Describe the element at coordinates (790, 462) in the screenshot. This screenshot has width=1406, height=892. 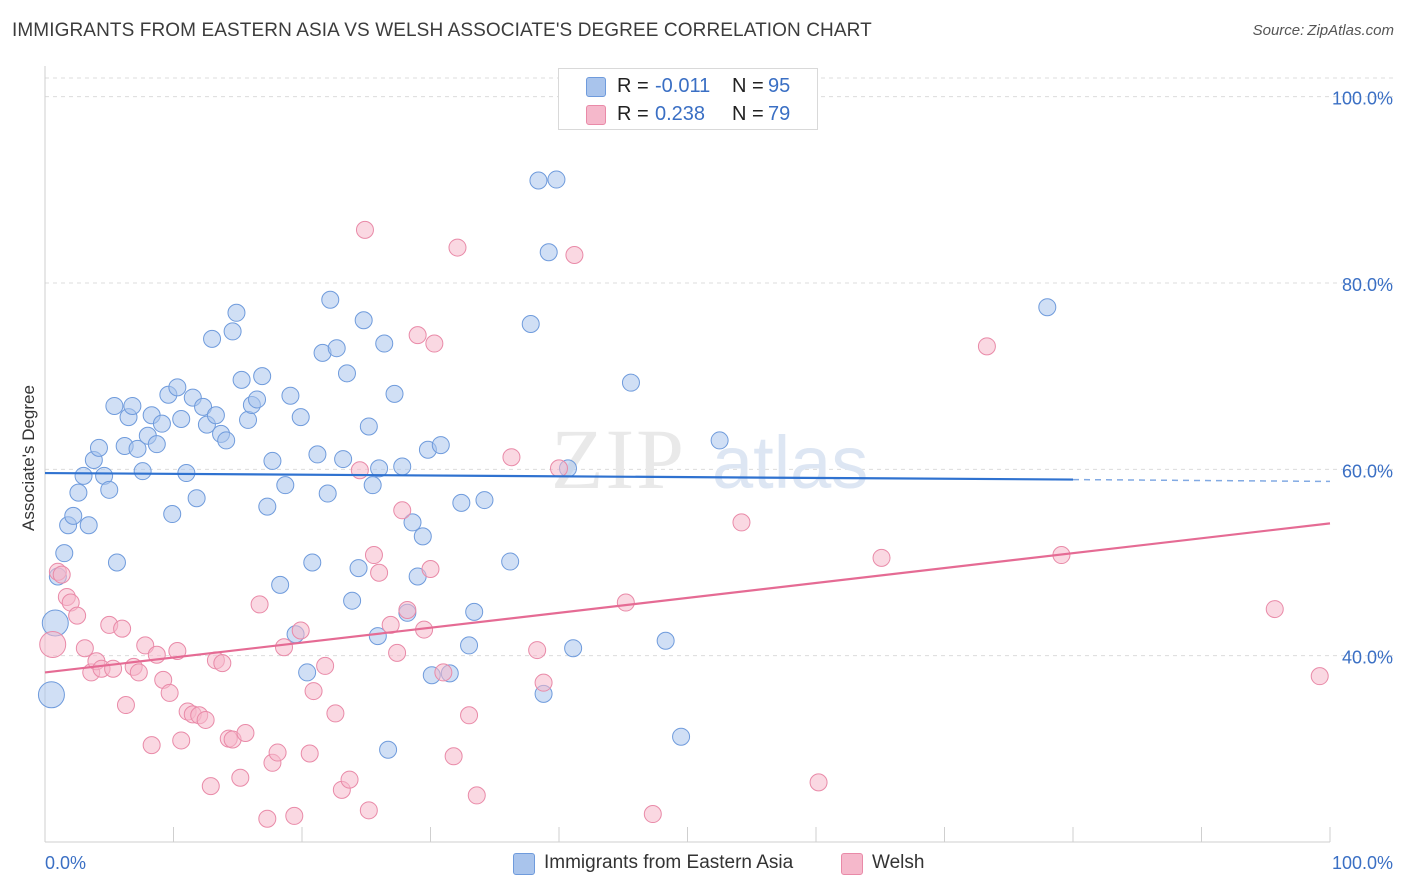
I see `watermark-atlas: atlas` at that location.